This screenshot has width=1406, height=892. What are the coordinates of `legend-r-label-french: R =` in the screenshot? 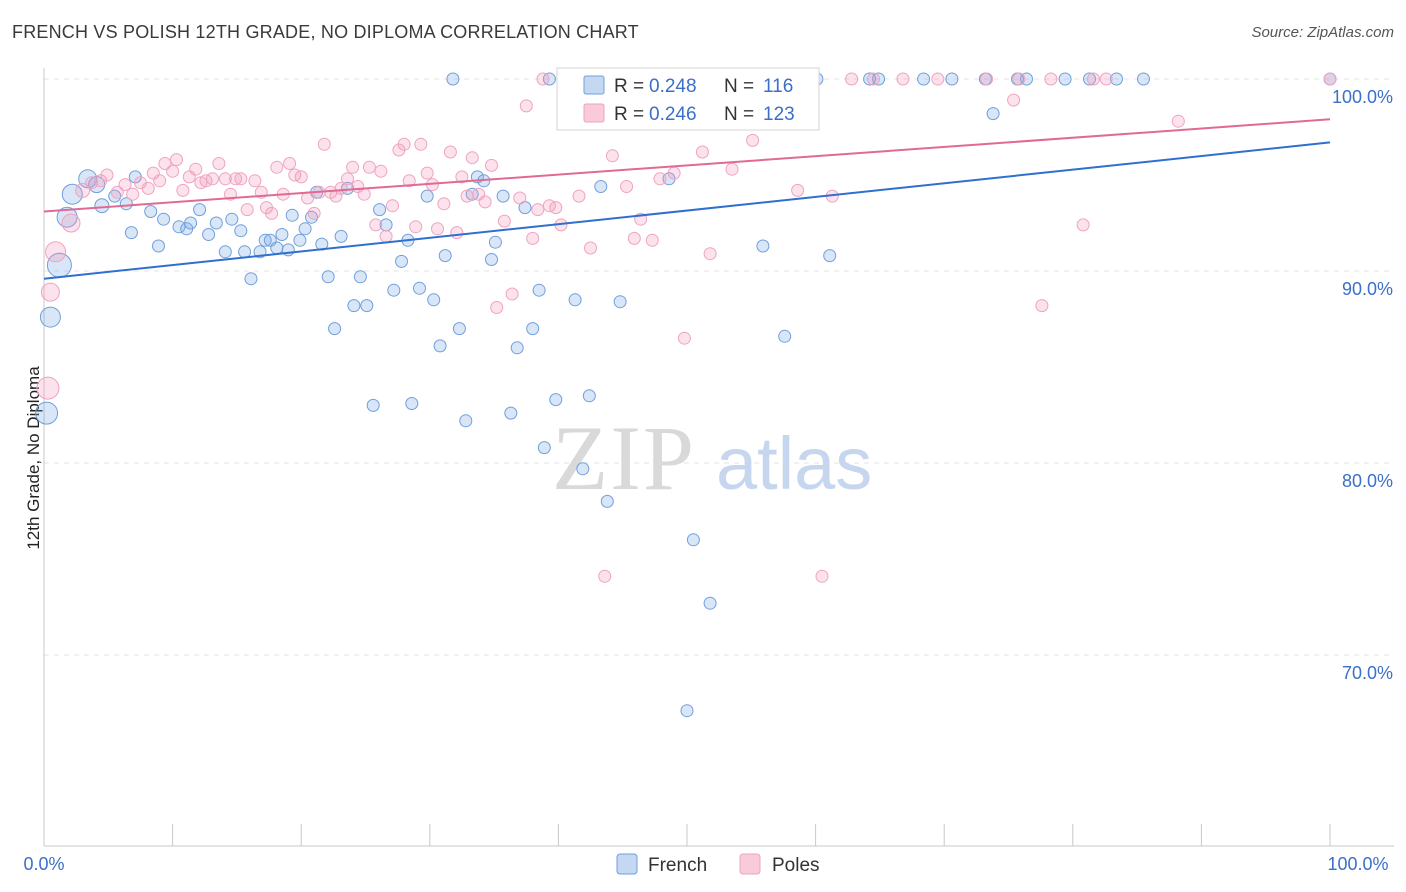 It's located at (629, 86).